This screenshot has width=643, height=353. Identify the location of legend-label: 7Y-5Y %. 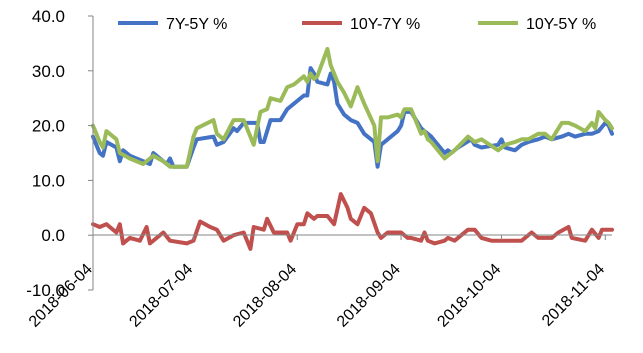
(196, 24).